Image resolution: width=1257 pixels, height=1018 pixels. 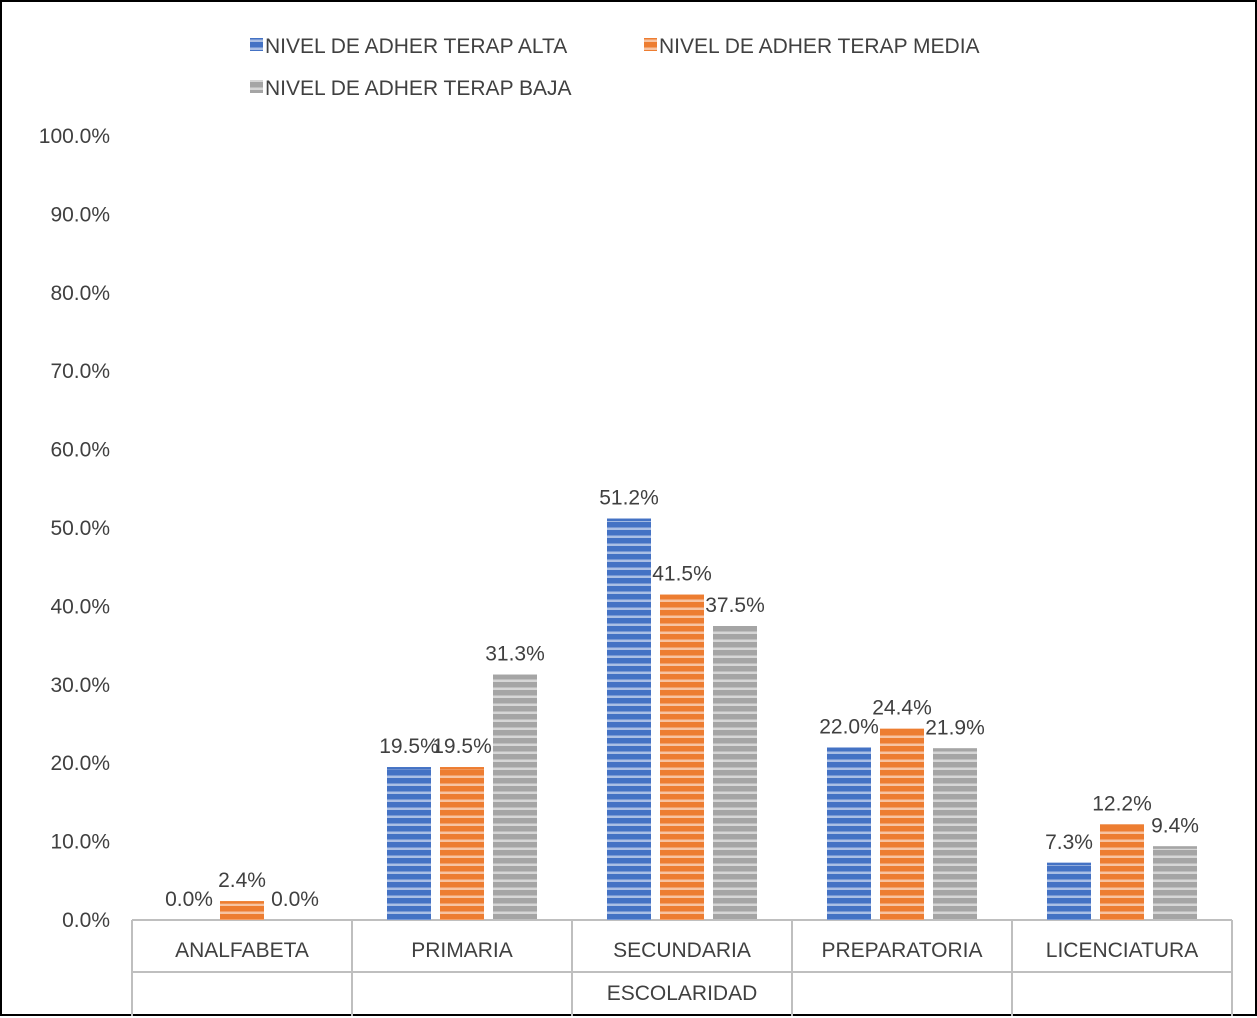 I want to click on y-tick-label: 30.0%, so click(x=80, y=685).